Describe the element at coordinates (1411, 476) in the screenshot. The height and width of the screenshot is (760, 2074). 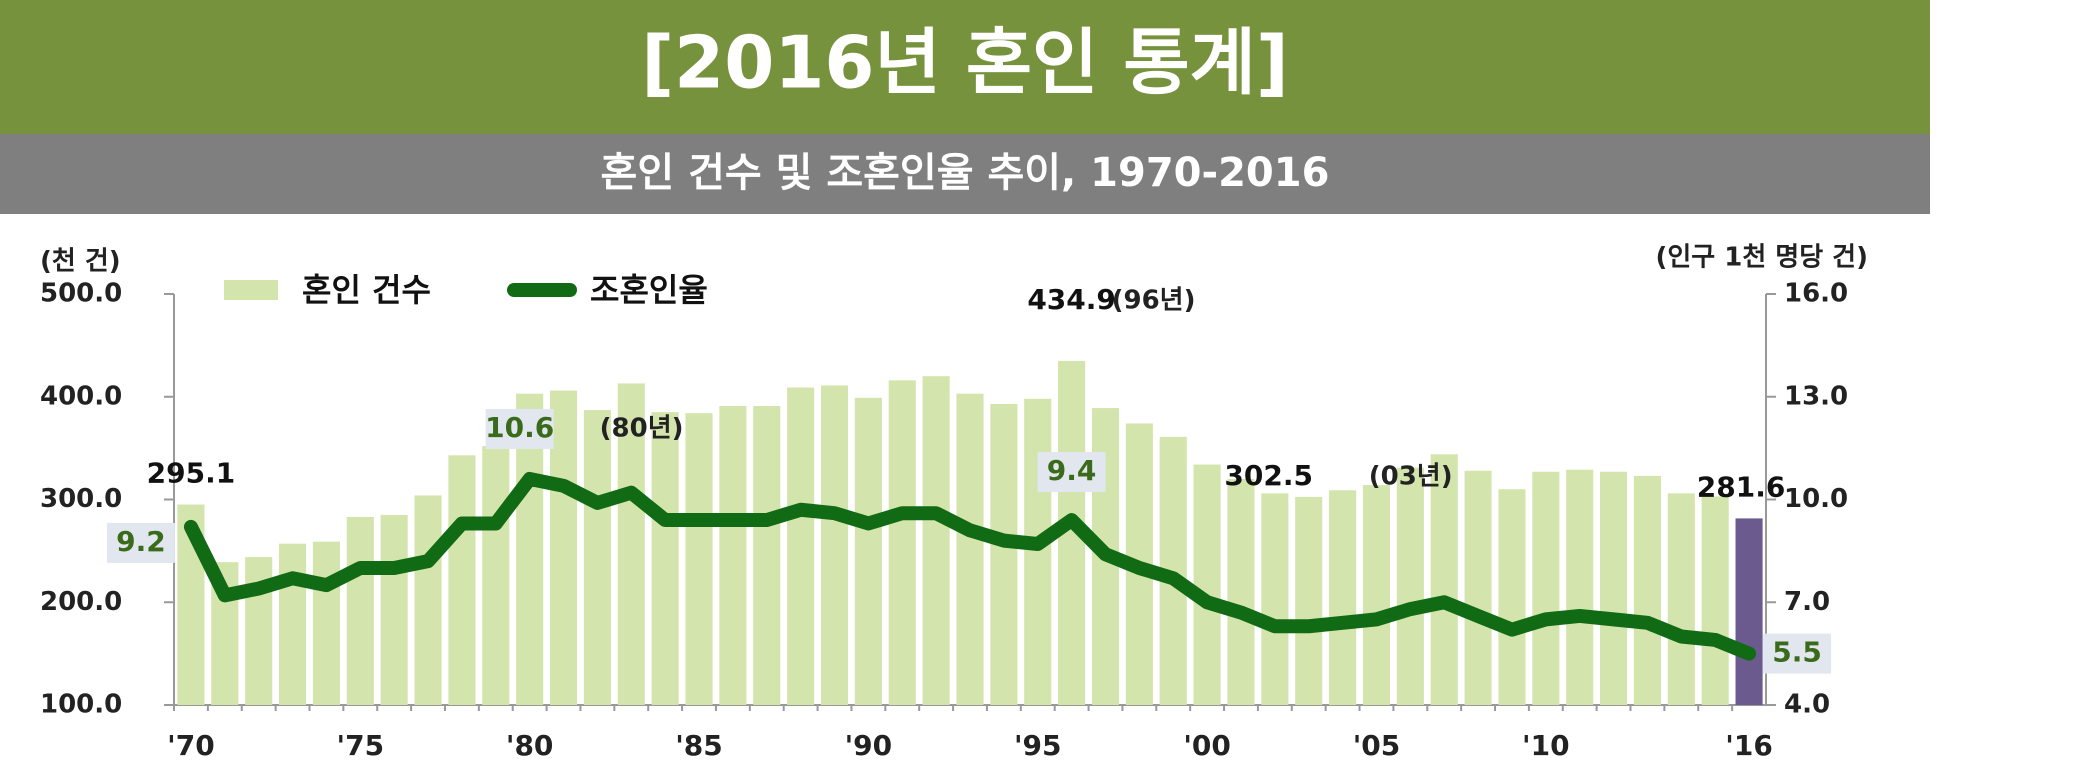
I see `annotation: (03년)` at that location.